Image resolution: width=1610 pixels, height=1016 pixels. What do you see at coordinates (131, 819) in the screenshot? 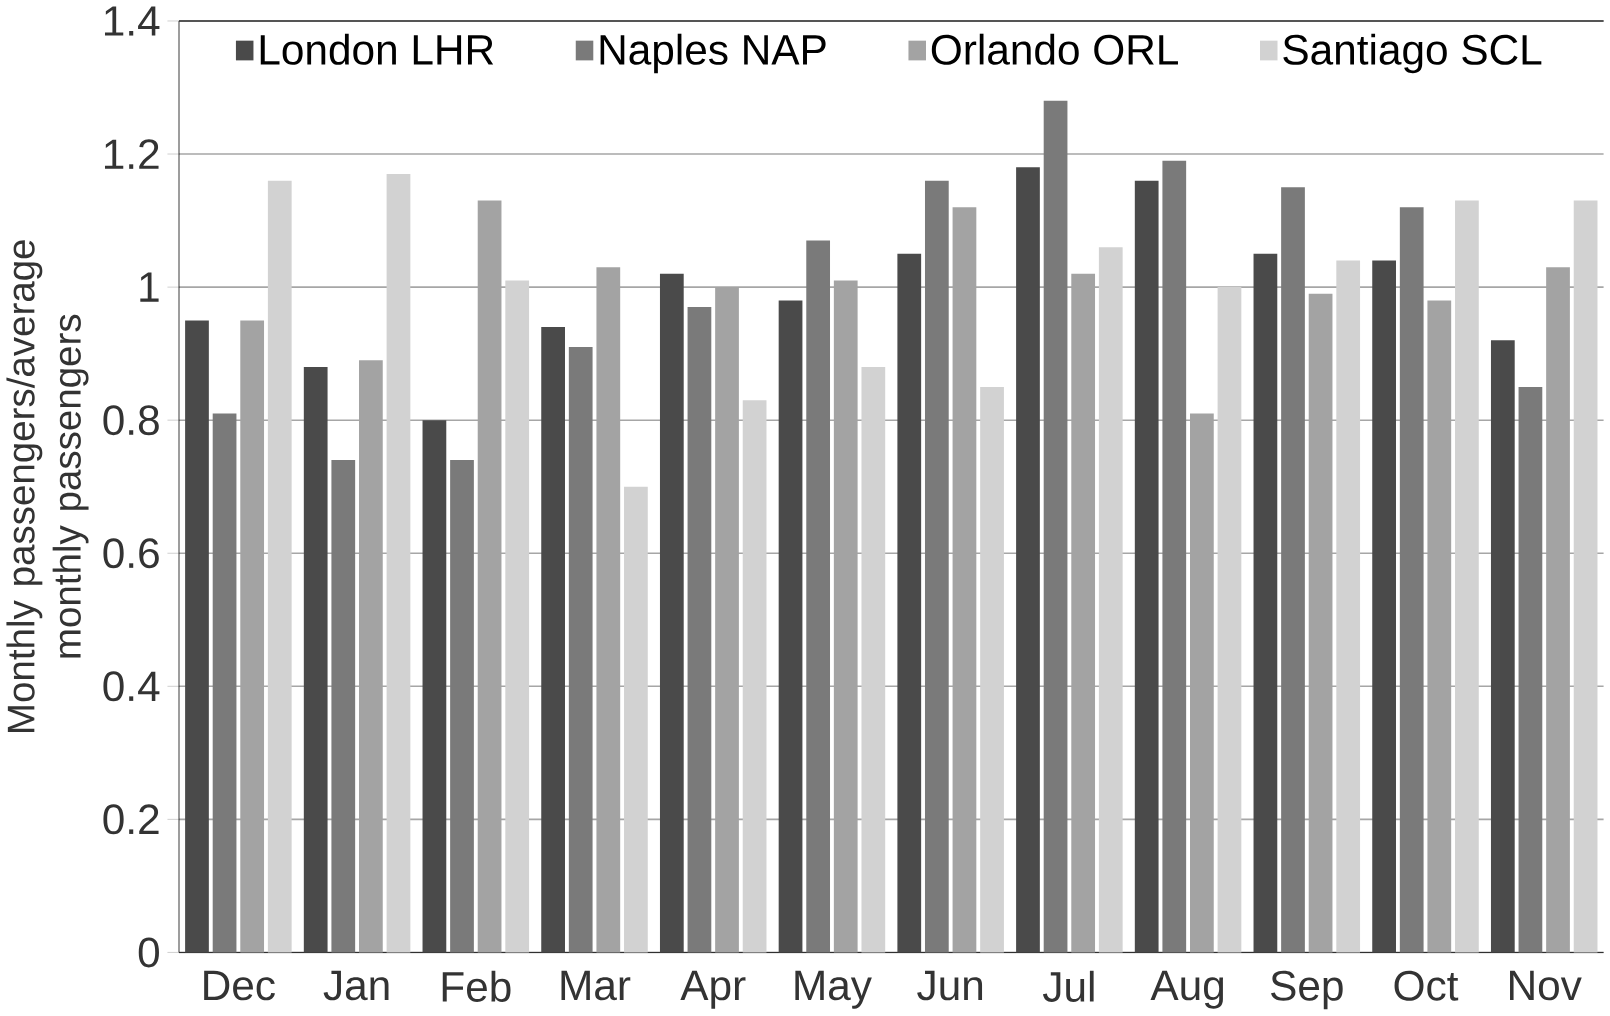
I see `y-tick-label: 0.2` at bounding box center [131, 819].